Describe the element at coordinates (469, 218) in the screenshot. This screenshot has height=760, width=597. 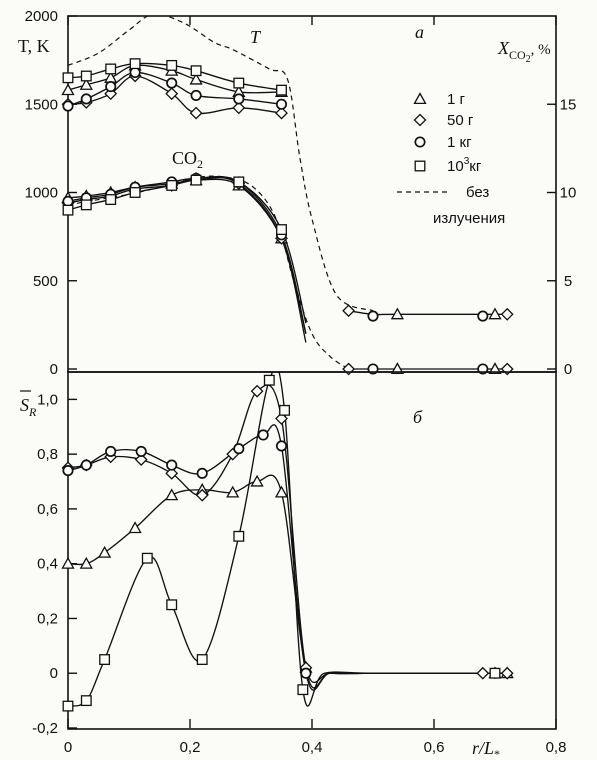
I see `legend-label: излучения` at that location.